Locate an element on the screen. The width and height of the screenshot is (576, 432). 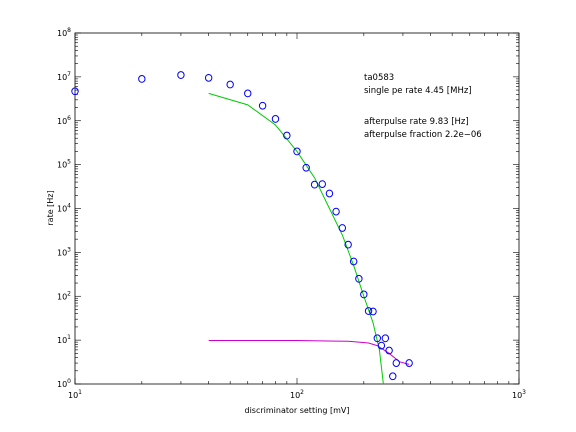
y-tick-label: 10⁸ is located at coordinates (64, 32).